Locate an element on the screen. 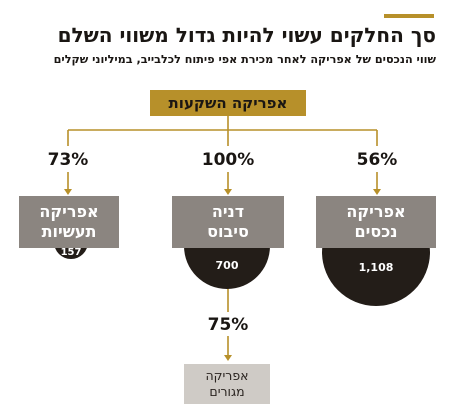  accent-bar is located at coordinates (409, 16).